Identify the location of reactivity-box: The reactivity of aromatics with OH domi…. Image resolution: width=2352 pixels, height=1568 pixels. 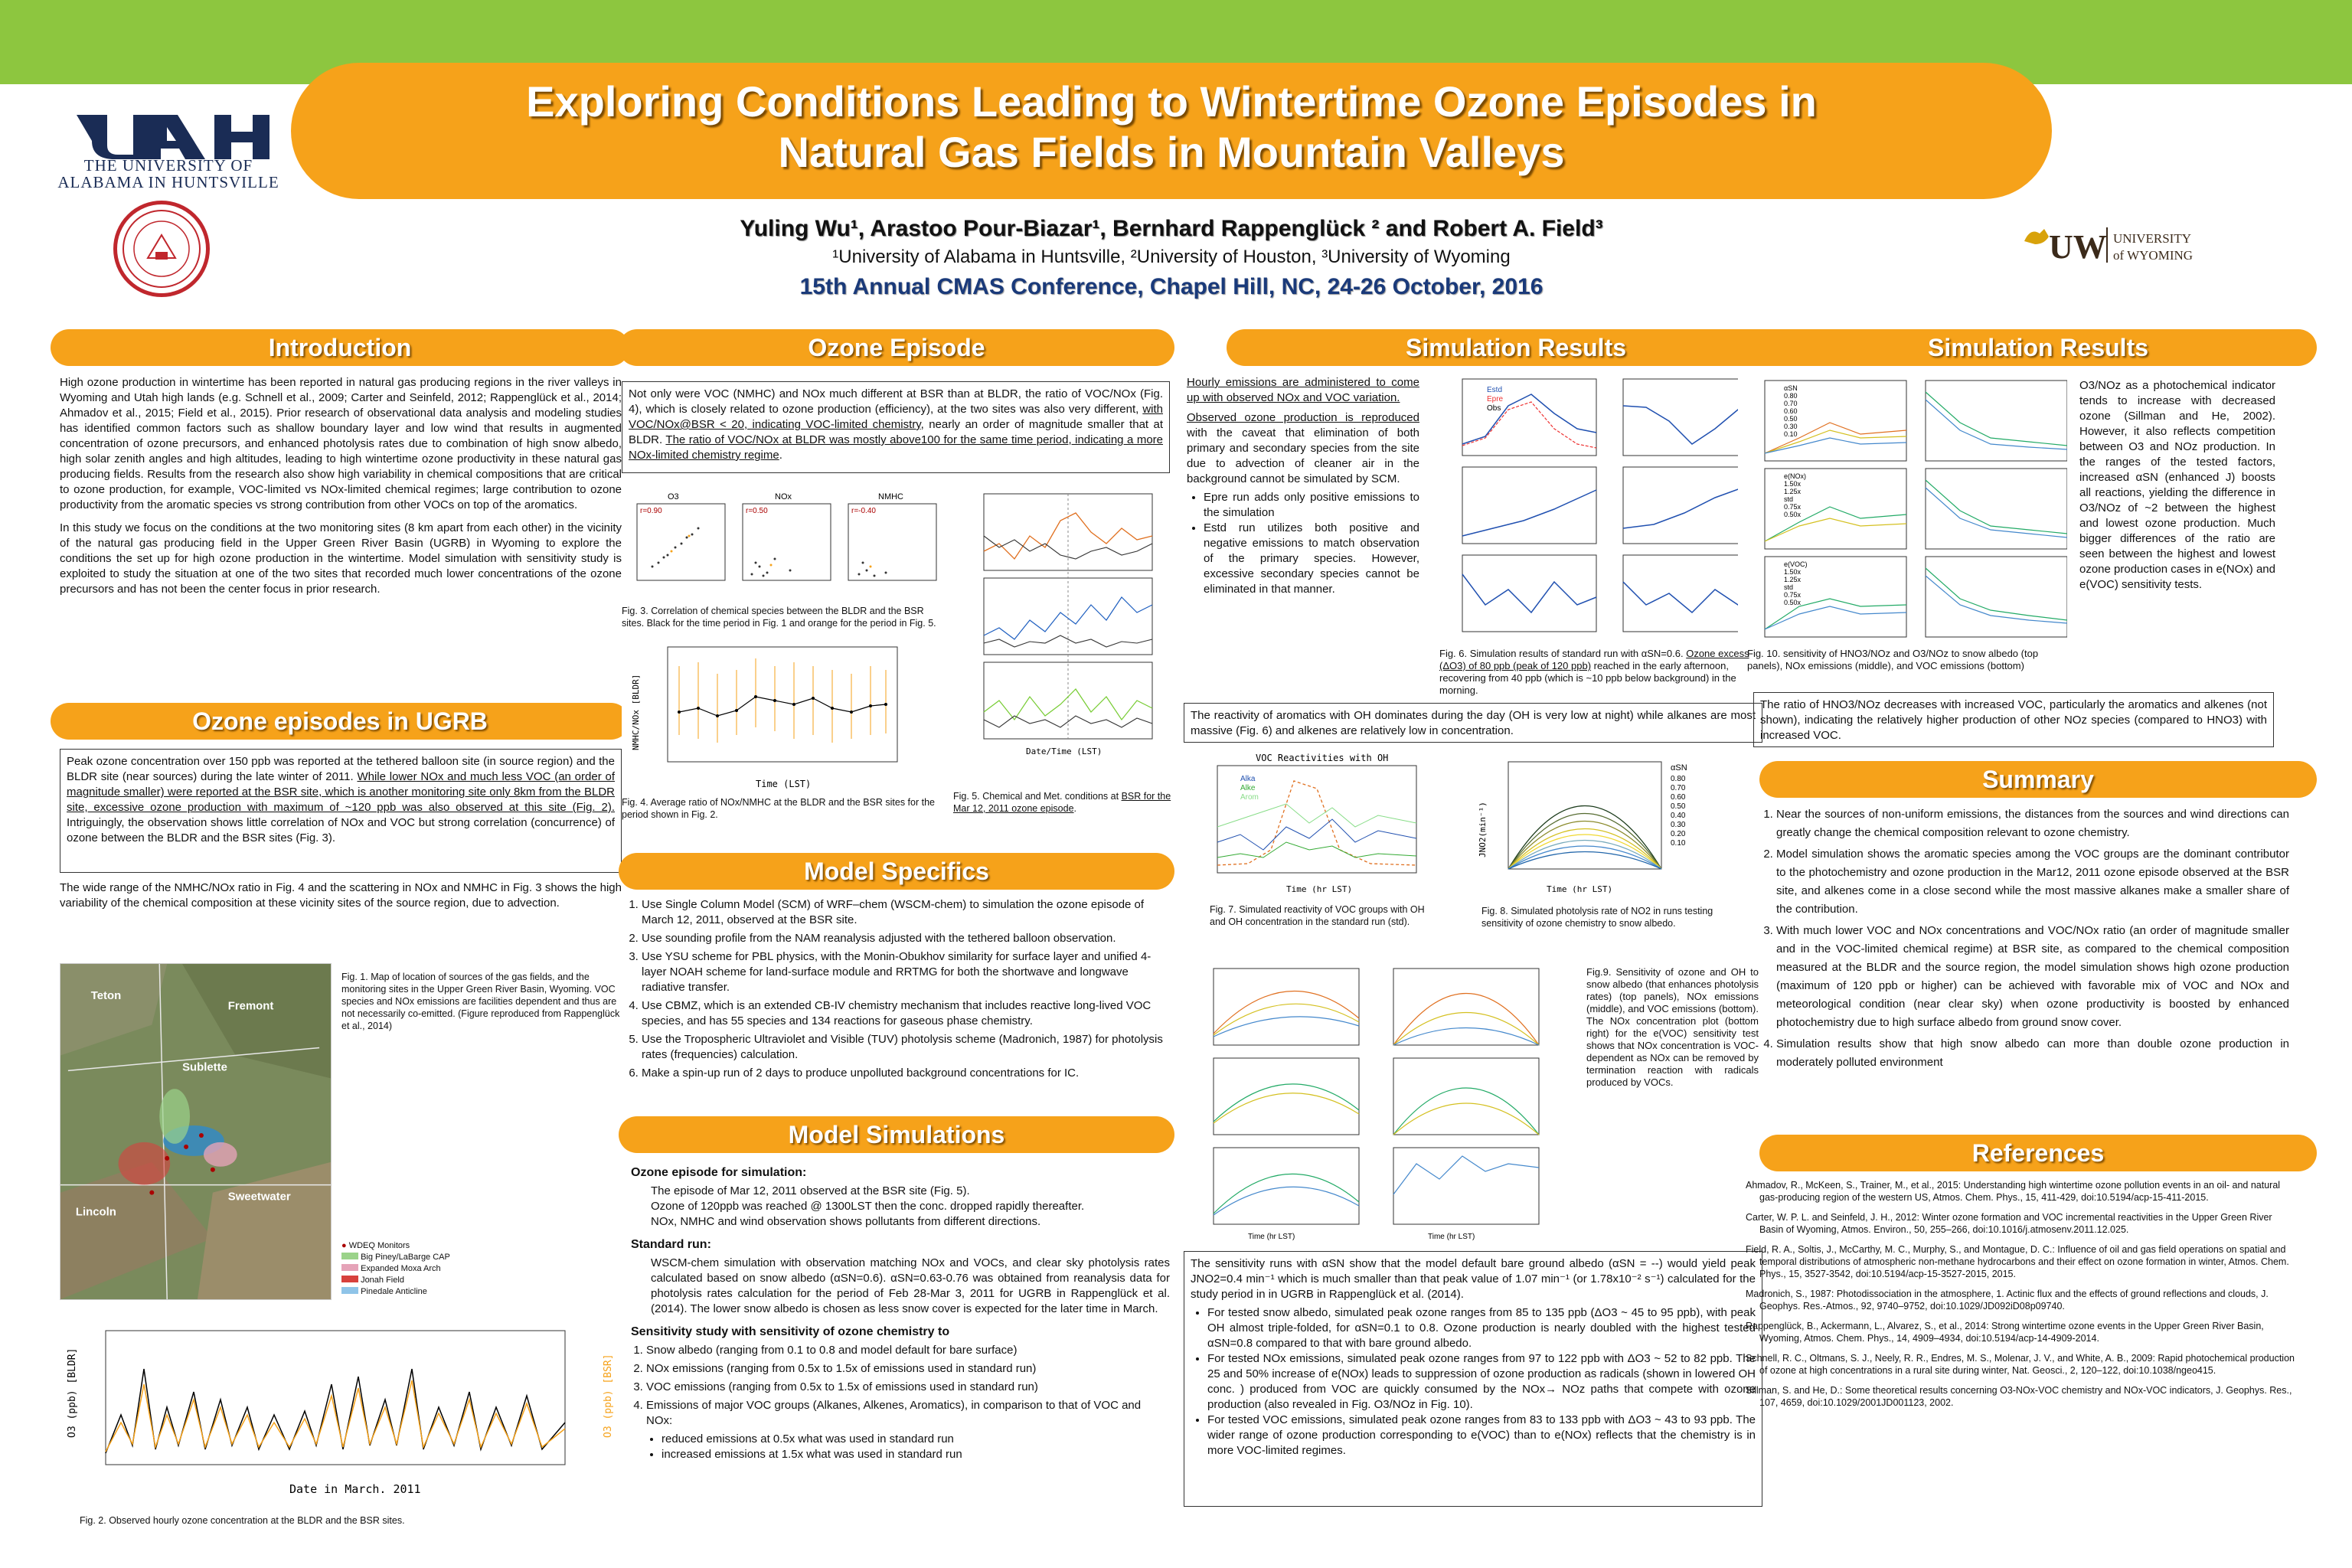
(1473, 723).